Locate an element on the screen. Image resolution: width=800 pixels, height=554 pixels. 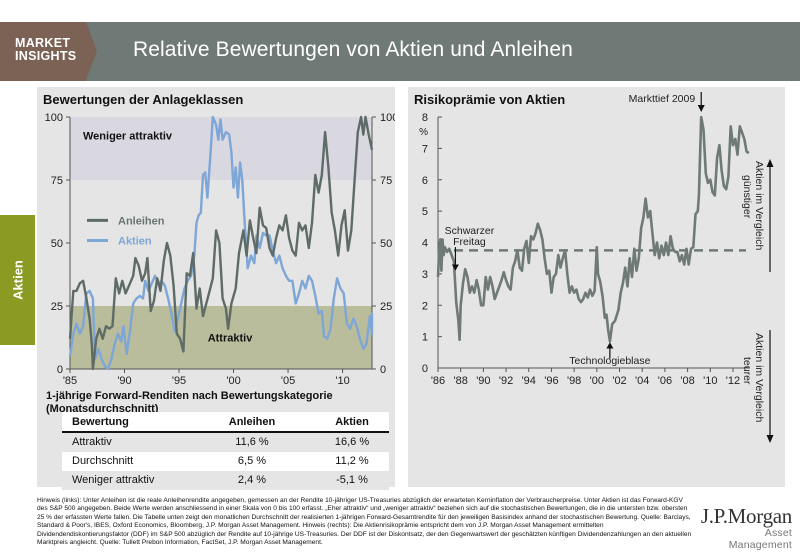
brand-arrow-icon is located at coordinates (91, 51).